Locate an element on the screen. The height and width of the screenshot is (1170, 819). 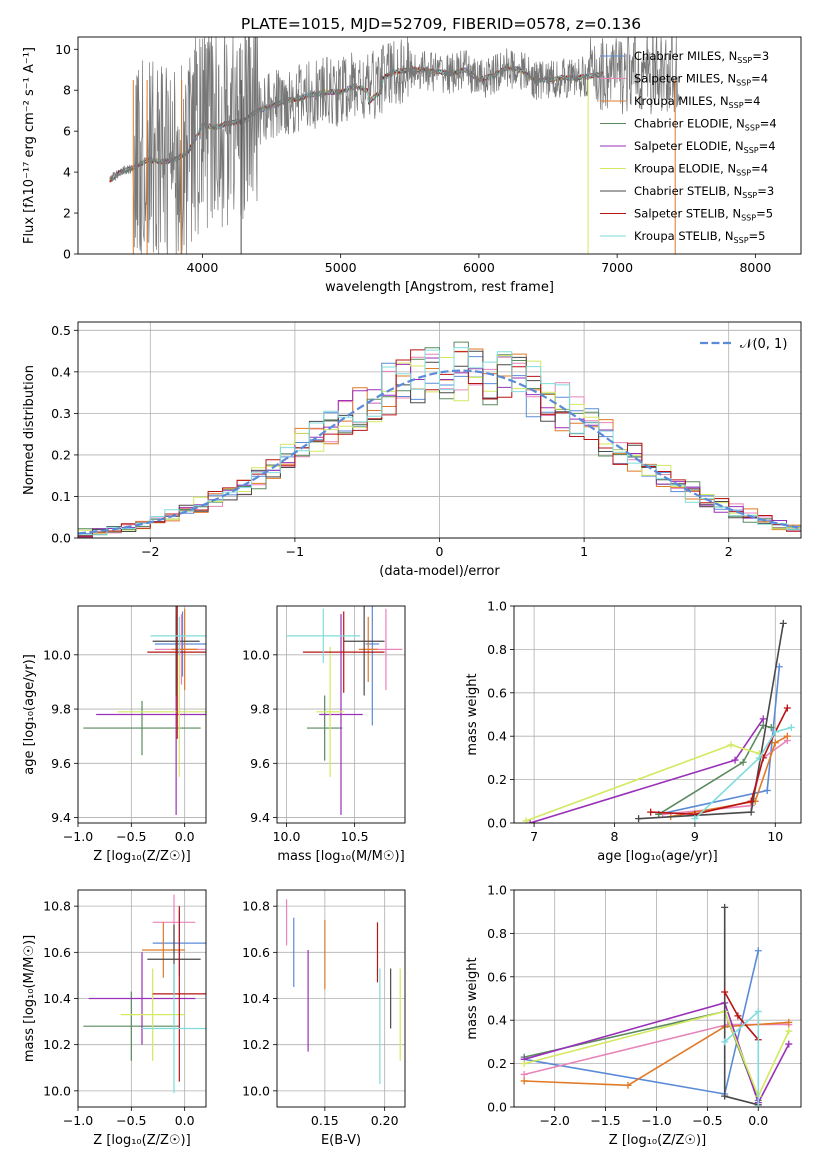
legend-label: Kroupa MILES, NSSP=4 is located at coordinates (697, 102).